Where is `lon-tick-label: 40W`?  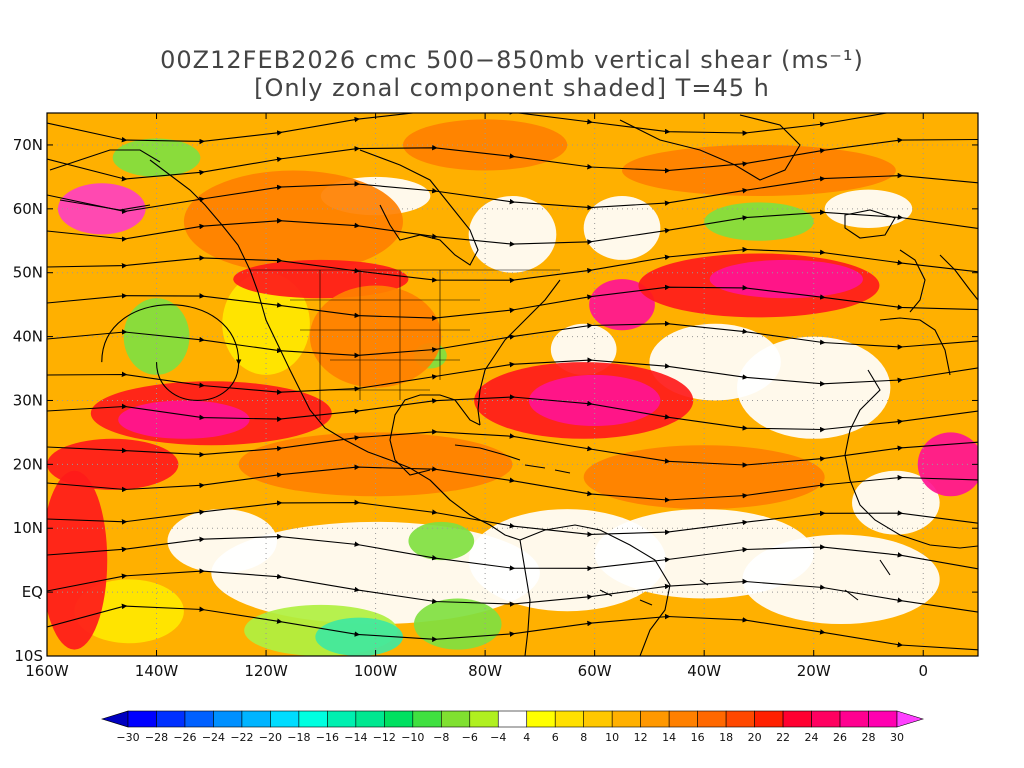 lon-tick-label: 40W is located at coordinates (704, 671).